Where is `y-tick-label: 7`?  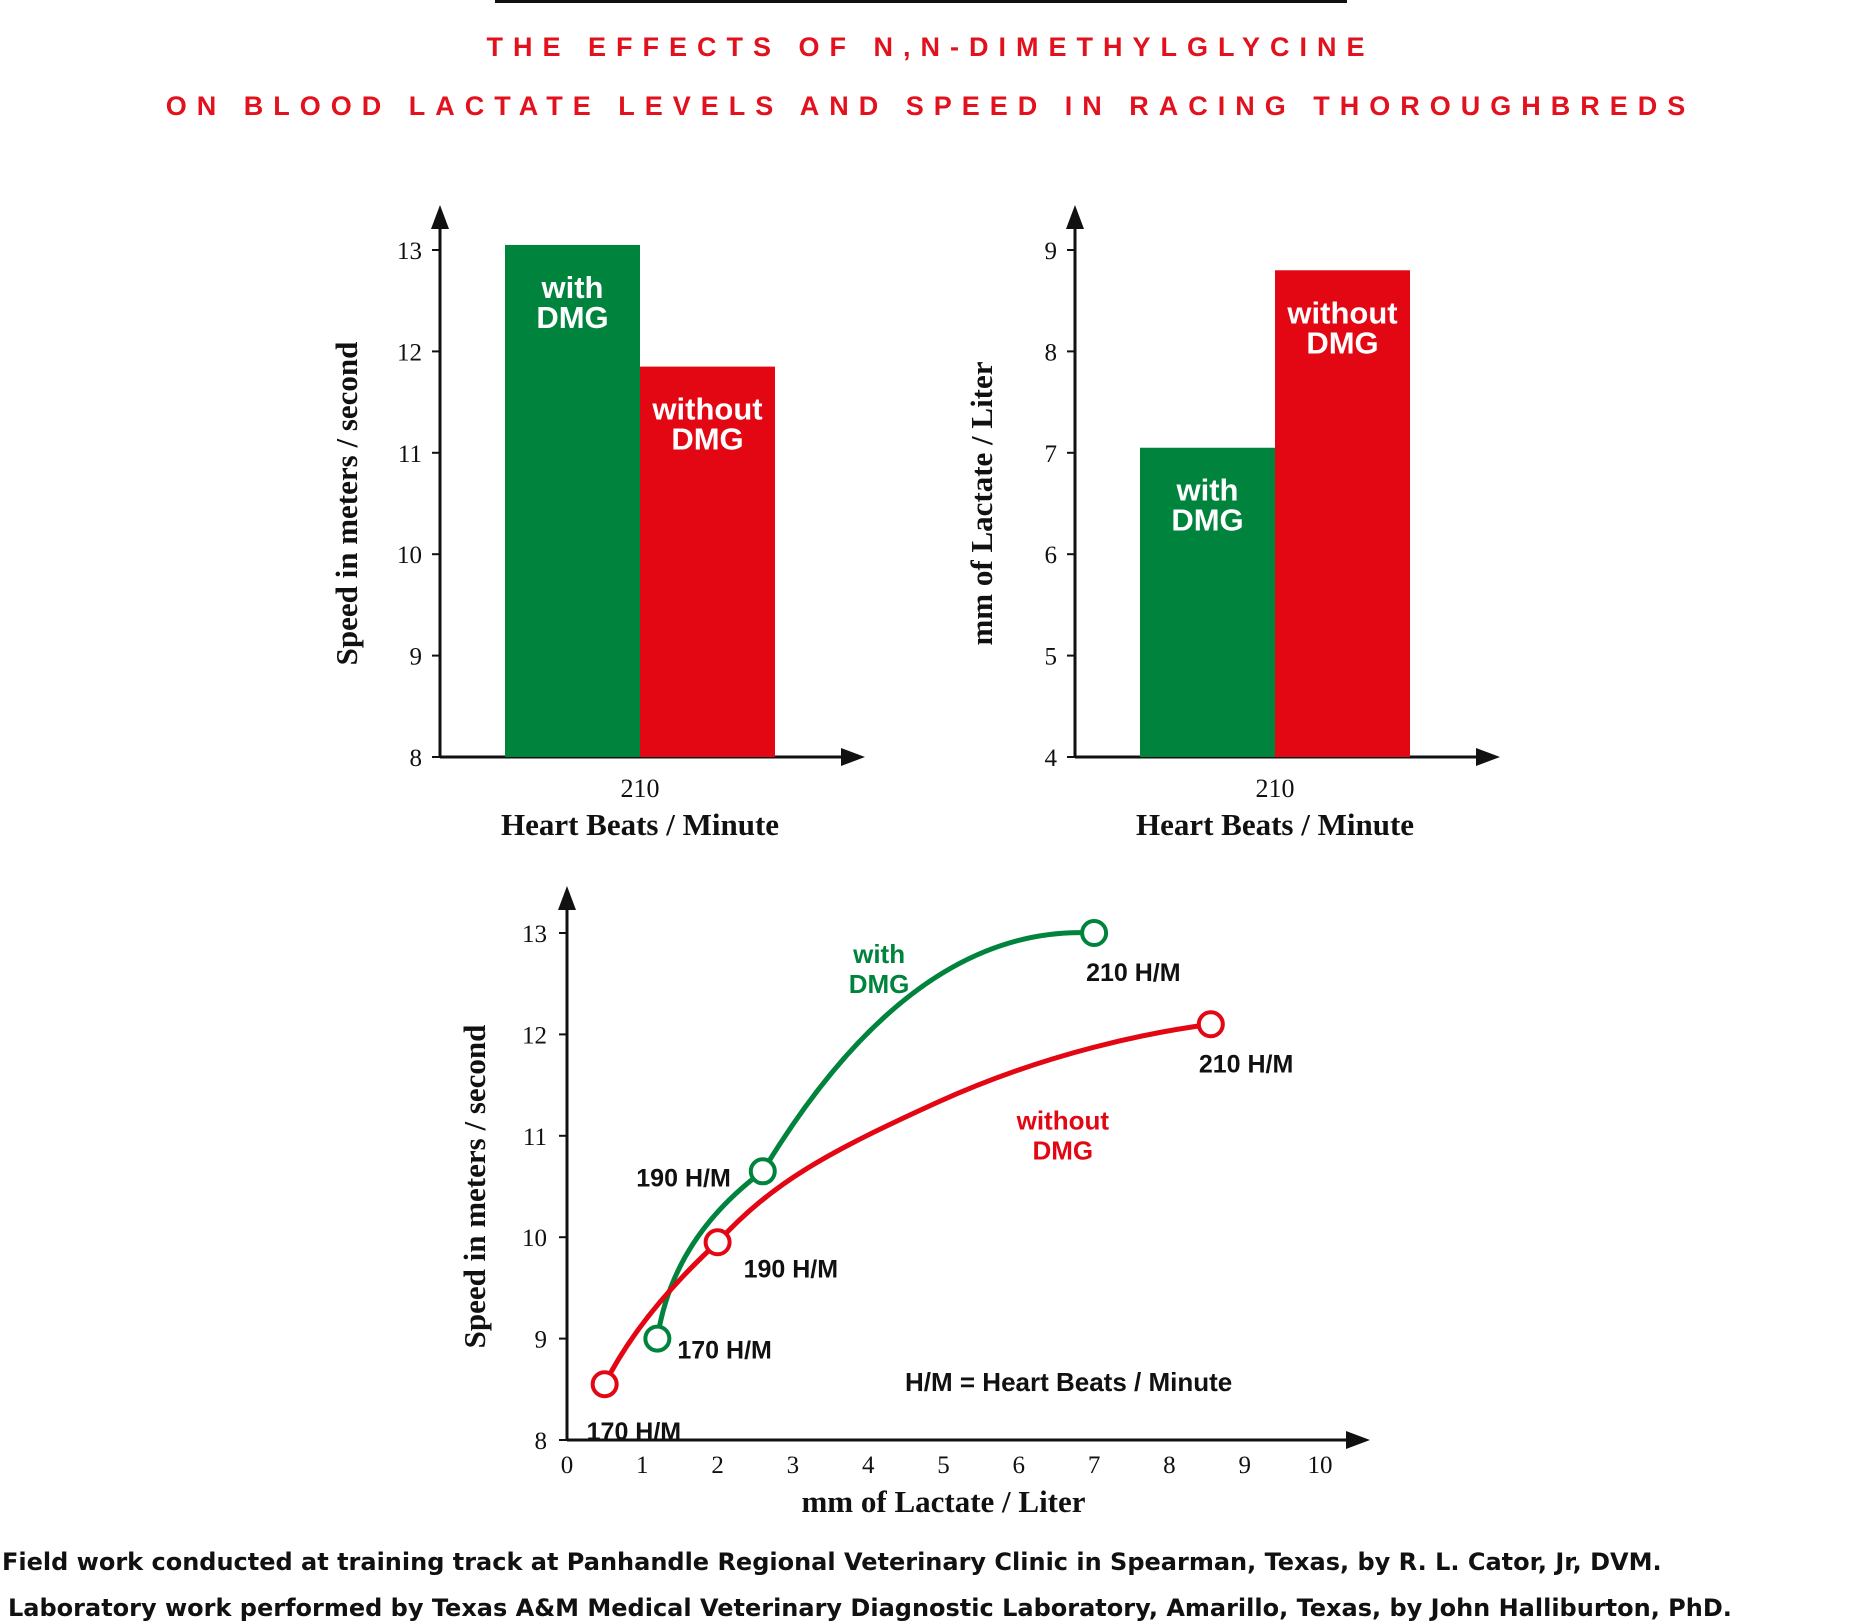
y-tick-label: 7 is located at coordinates (1051, 454).